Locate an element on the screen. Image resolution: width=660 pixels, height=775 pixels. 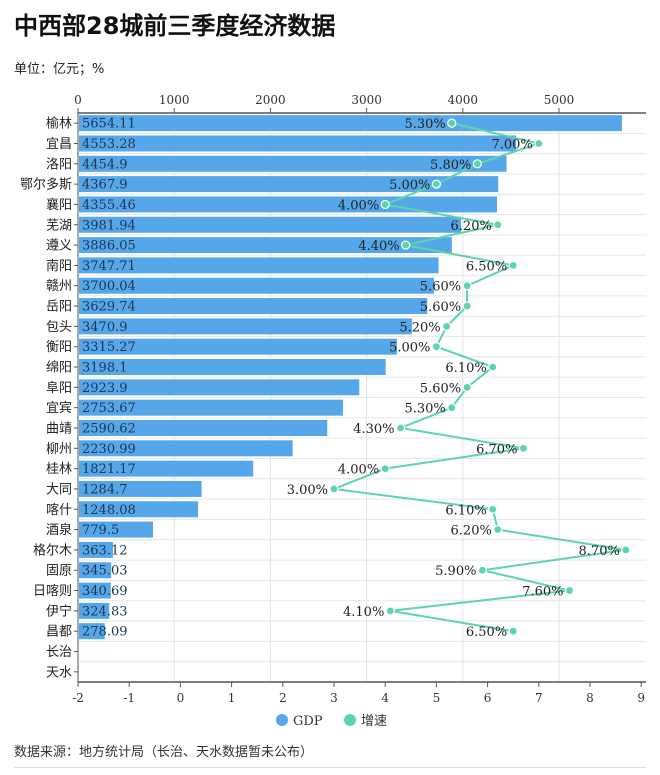
top-axis-label: 0 is located at coordinates (78, 100).